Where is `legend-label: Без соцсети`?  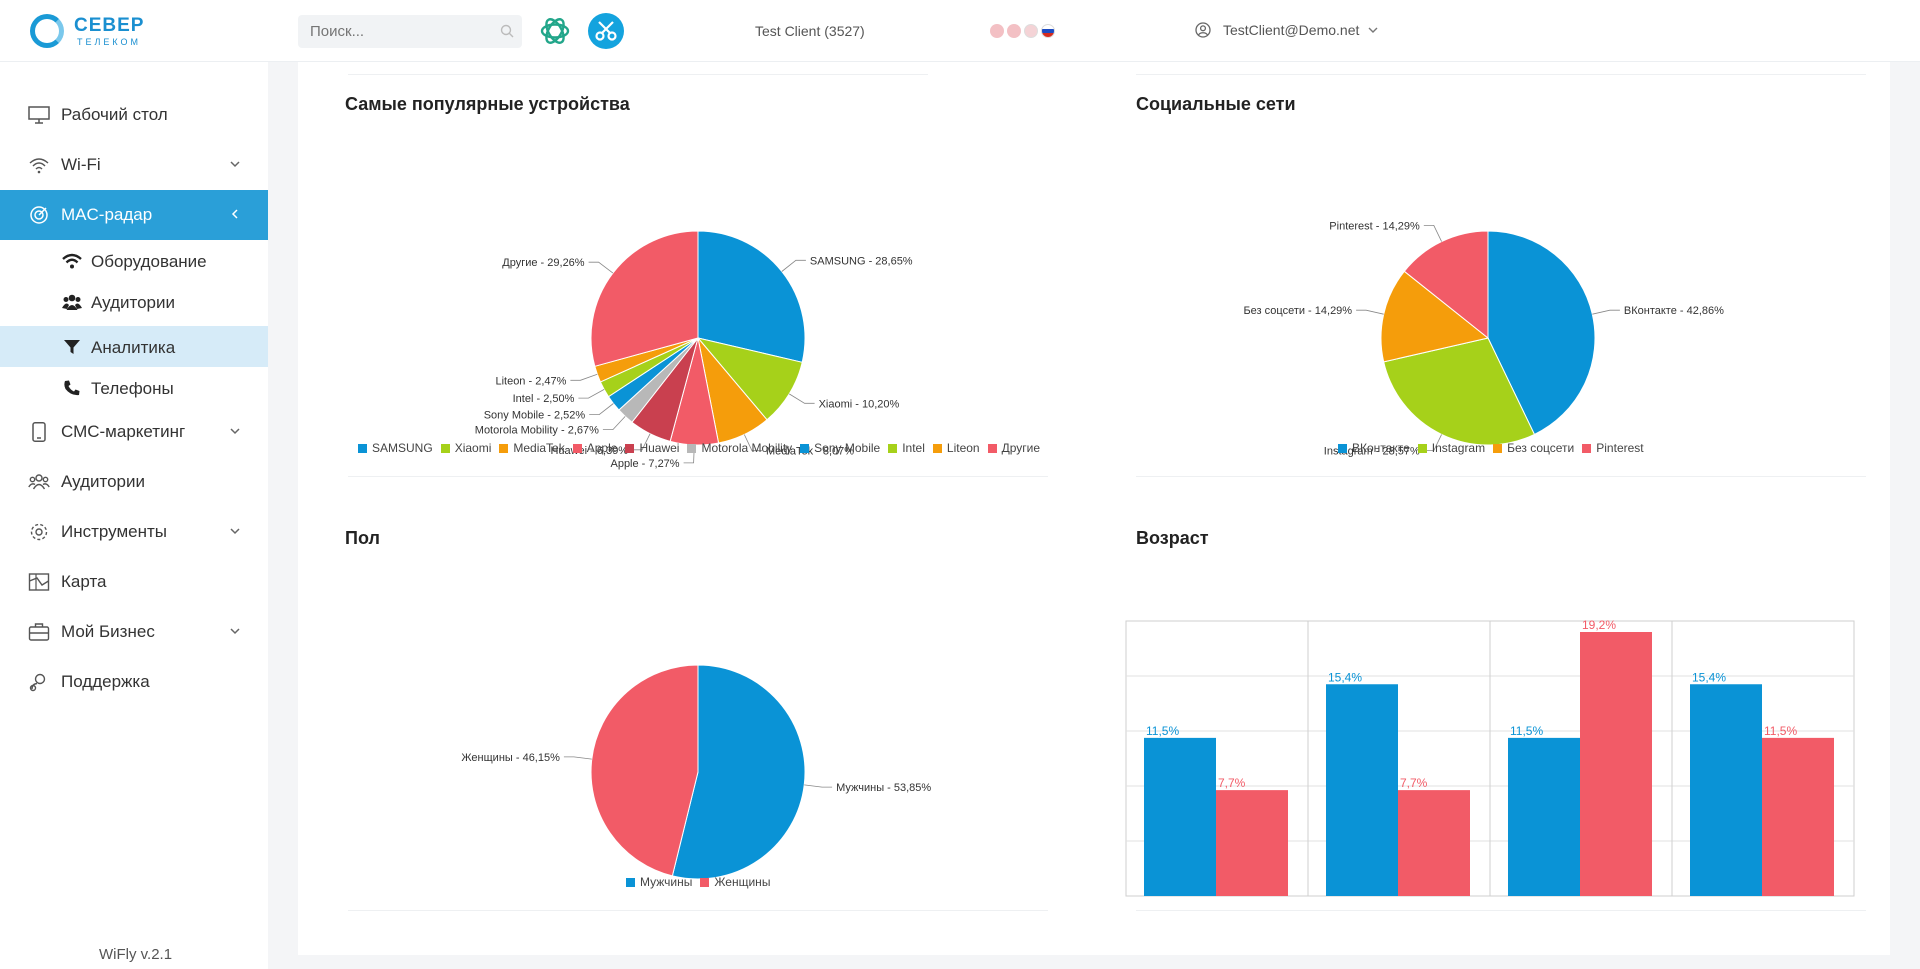
legend-label: Без соцсети is located at coordinates (1541, 448).